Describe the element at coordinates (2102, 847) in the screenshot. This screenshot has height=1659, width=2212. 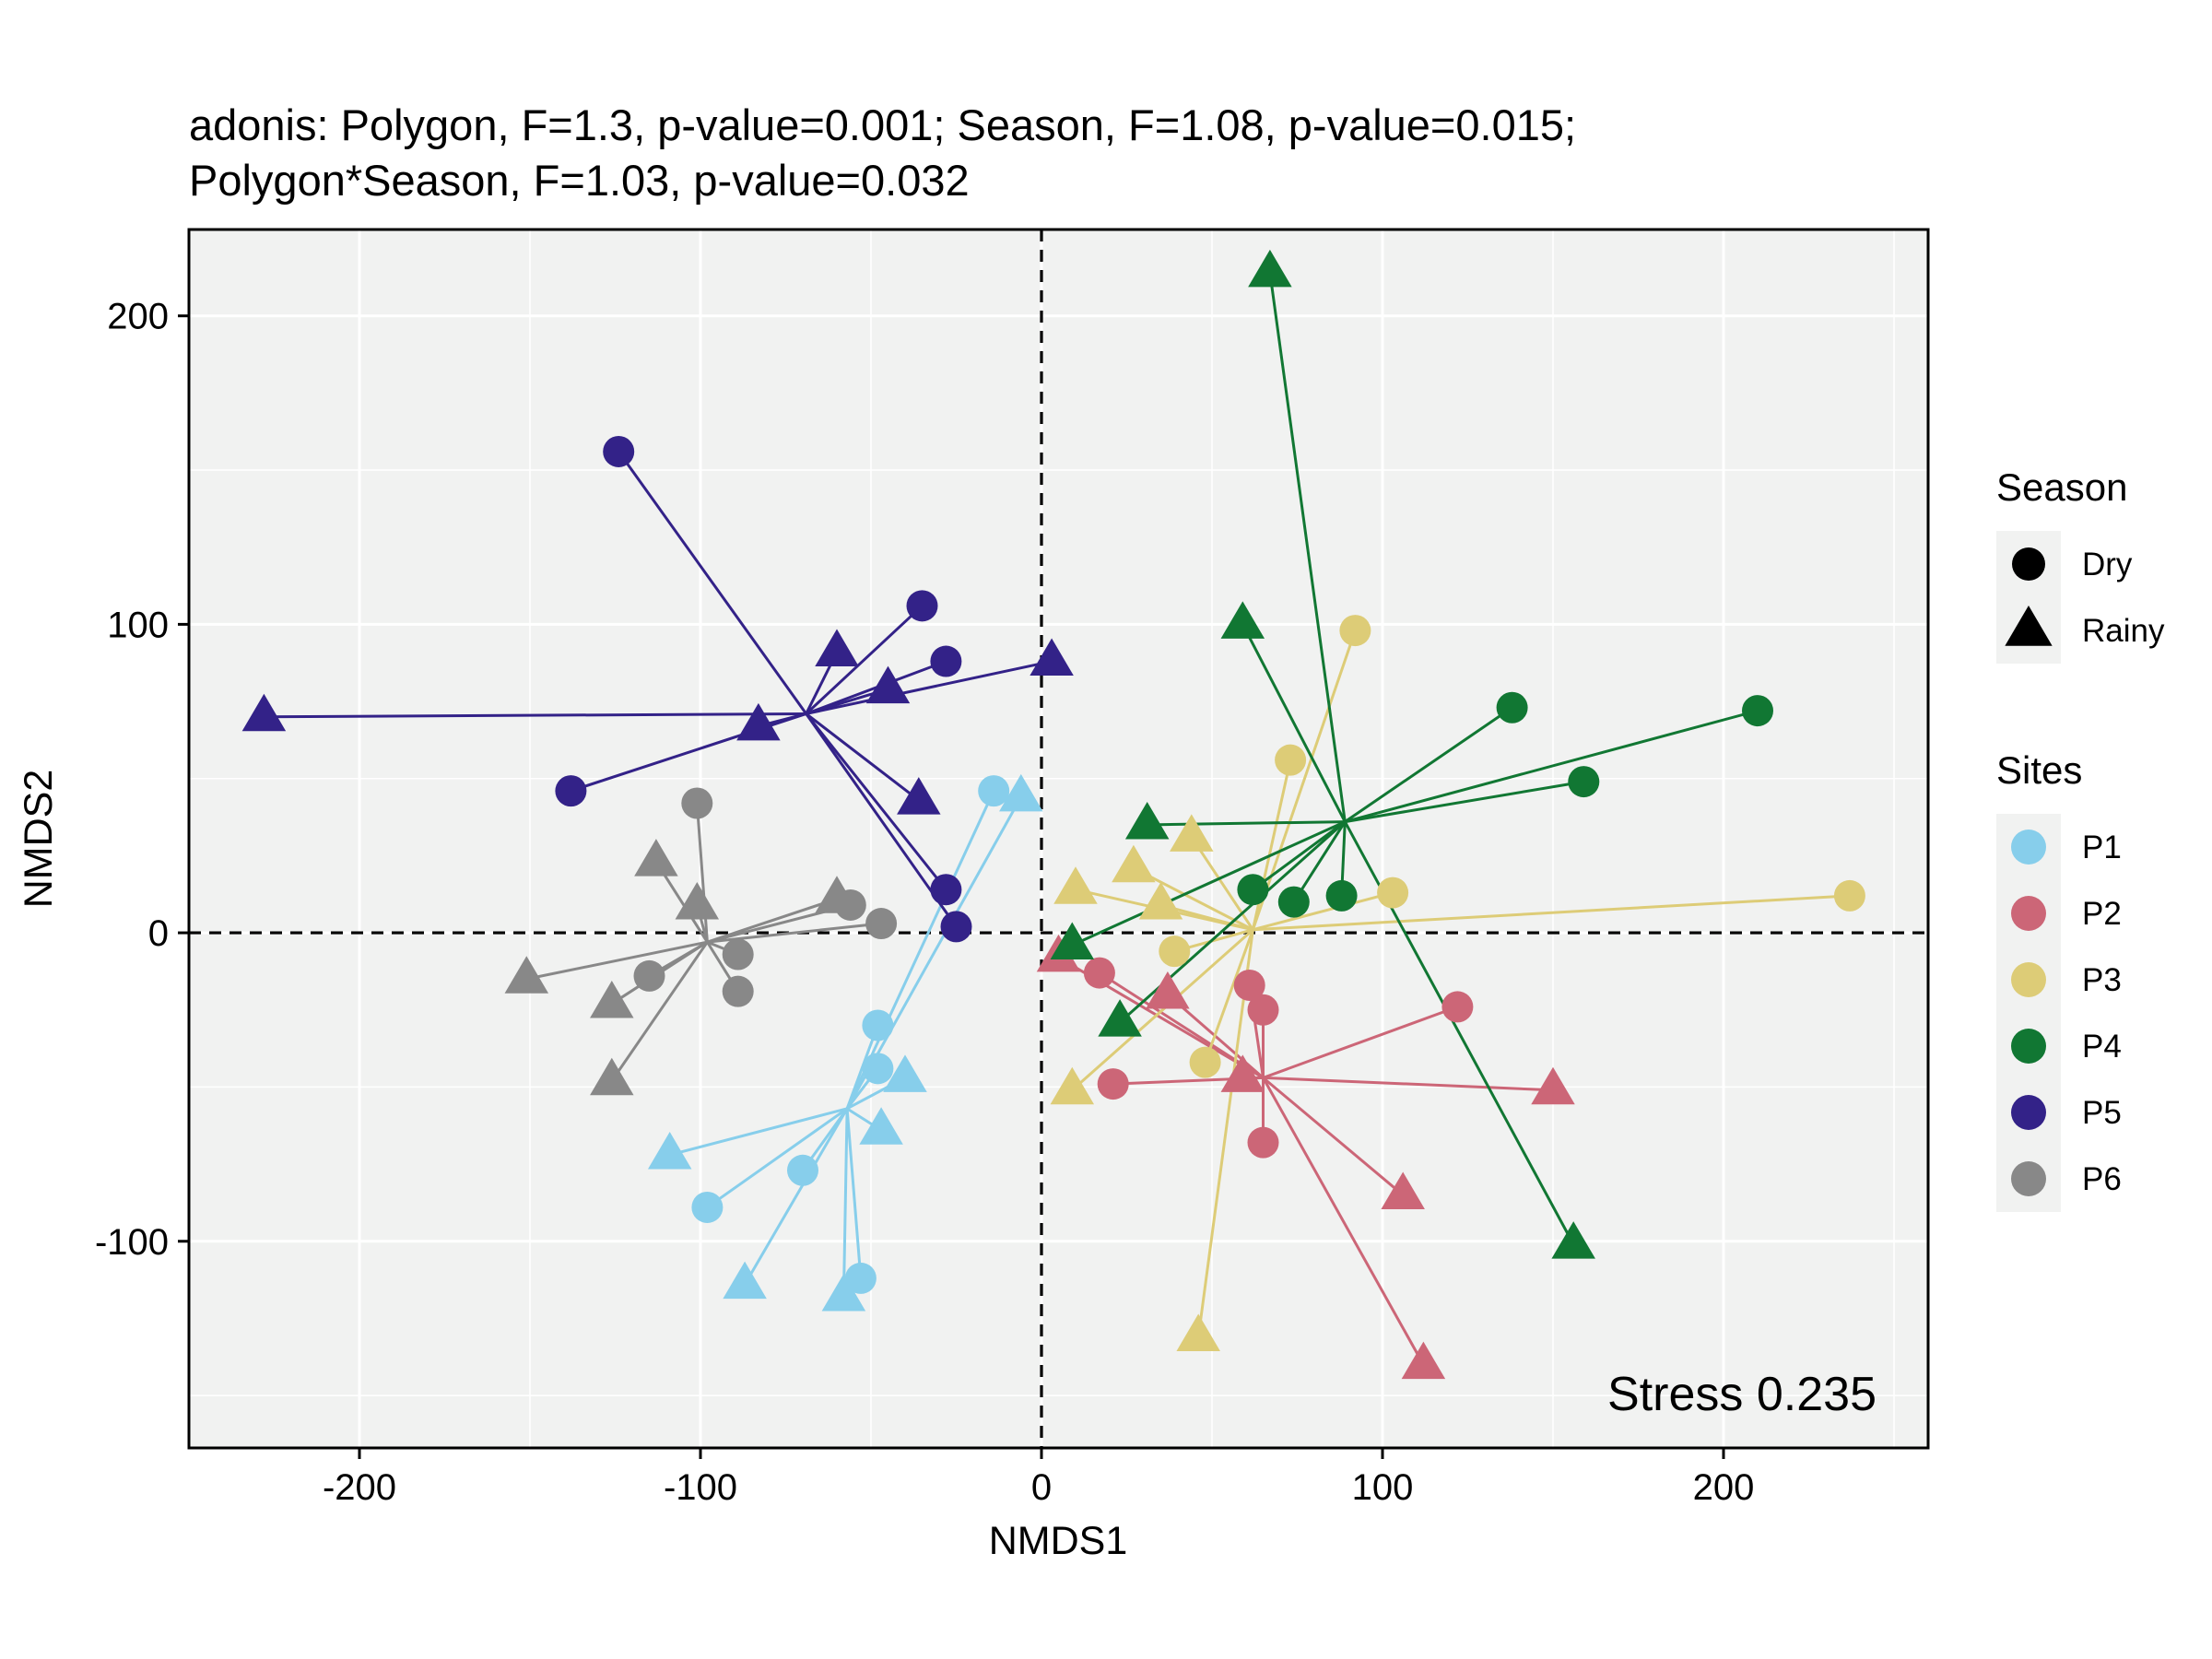
I see `legend-label-p1: P1` at that location.